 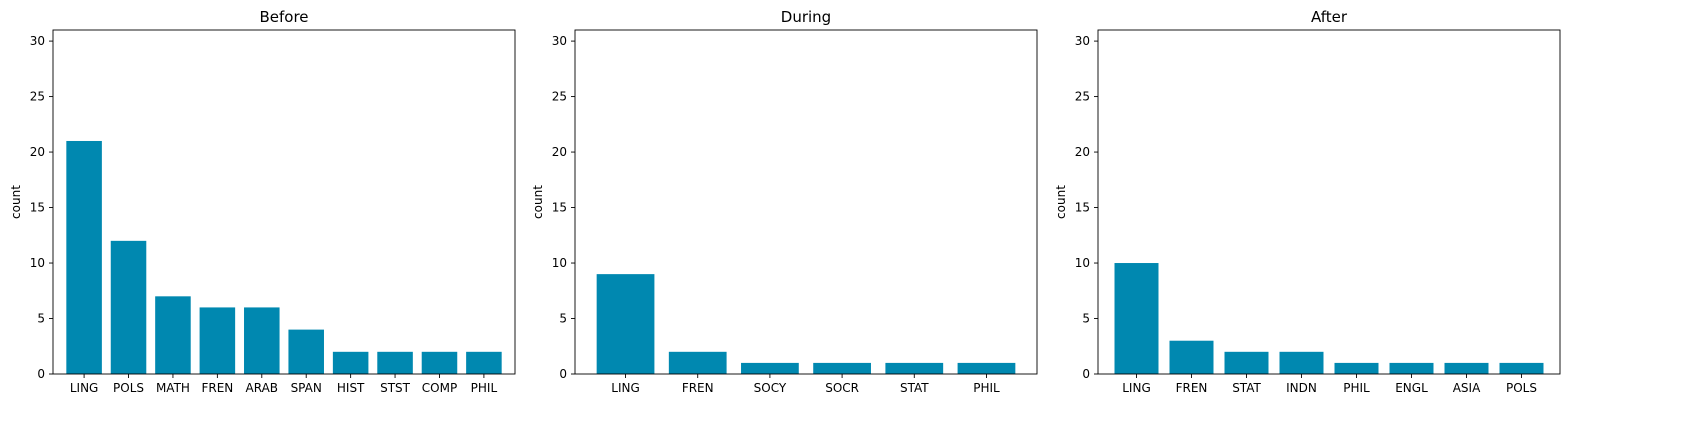 What do you see at coordinates (351, 388) in the screenshot?
I see `x-tick-label: HIST` at bounding box center [351, 388].